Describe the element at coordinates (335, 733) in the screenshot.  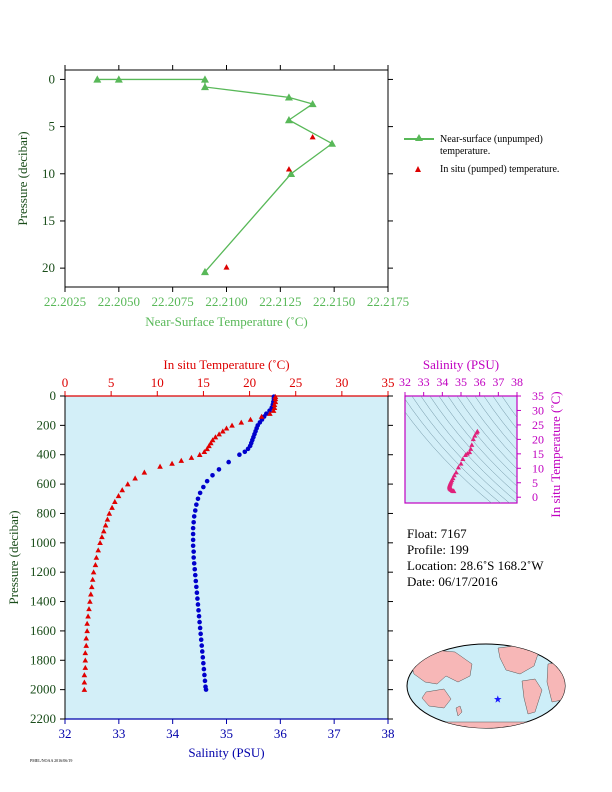
I see `salinity-tick-label: 37` at that location.